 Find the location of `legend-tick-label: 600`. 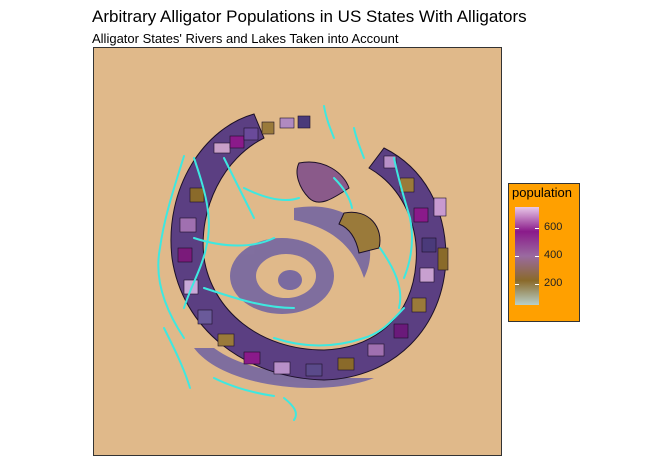

legend-tick-label: 600 is located at coordinates (553, 227).